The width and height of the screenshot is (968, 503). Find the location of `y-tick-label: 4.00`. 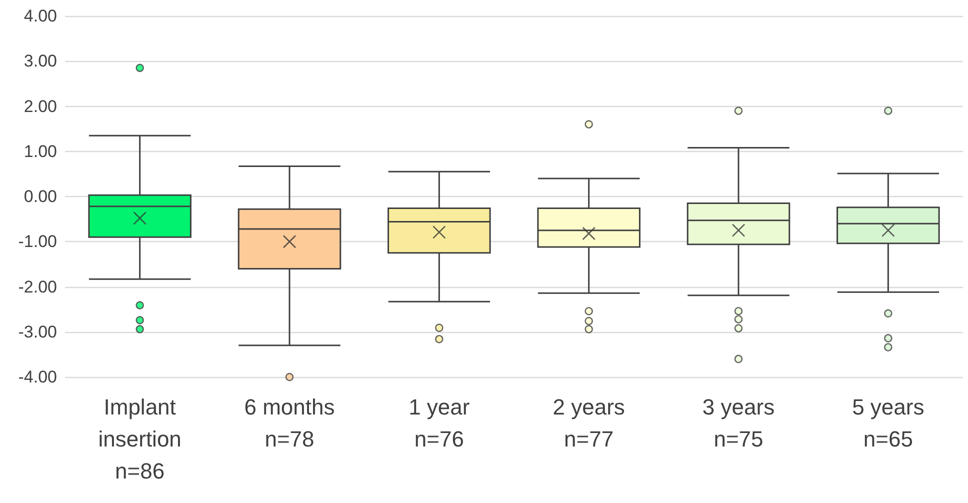

y-tick-label: 4.00 is located at coordinates (40, 16).